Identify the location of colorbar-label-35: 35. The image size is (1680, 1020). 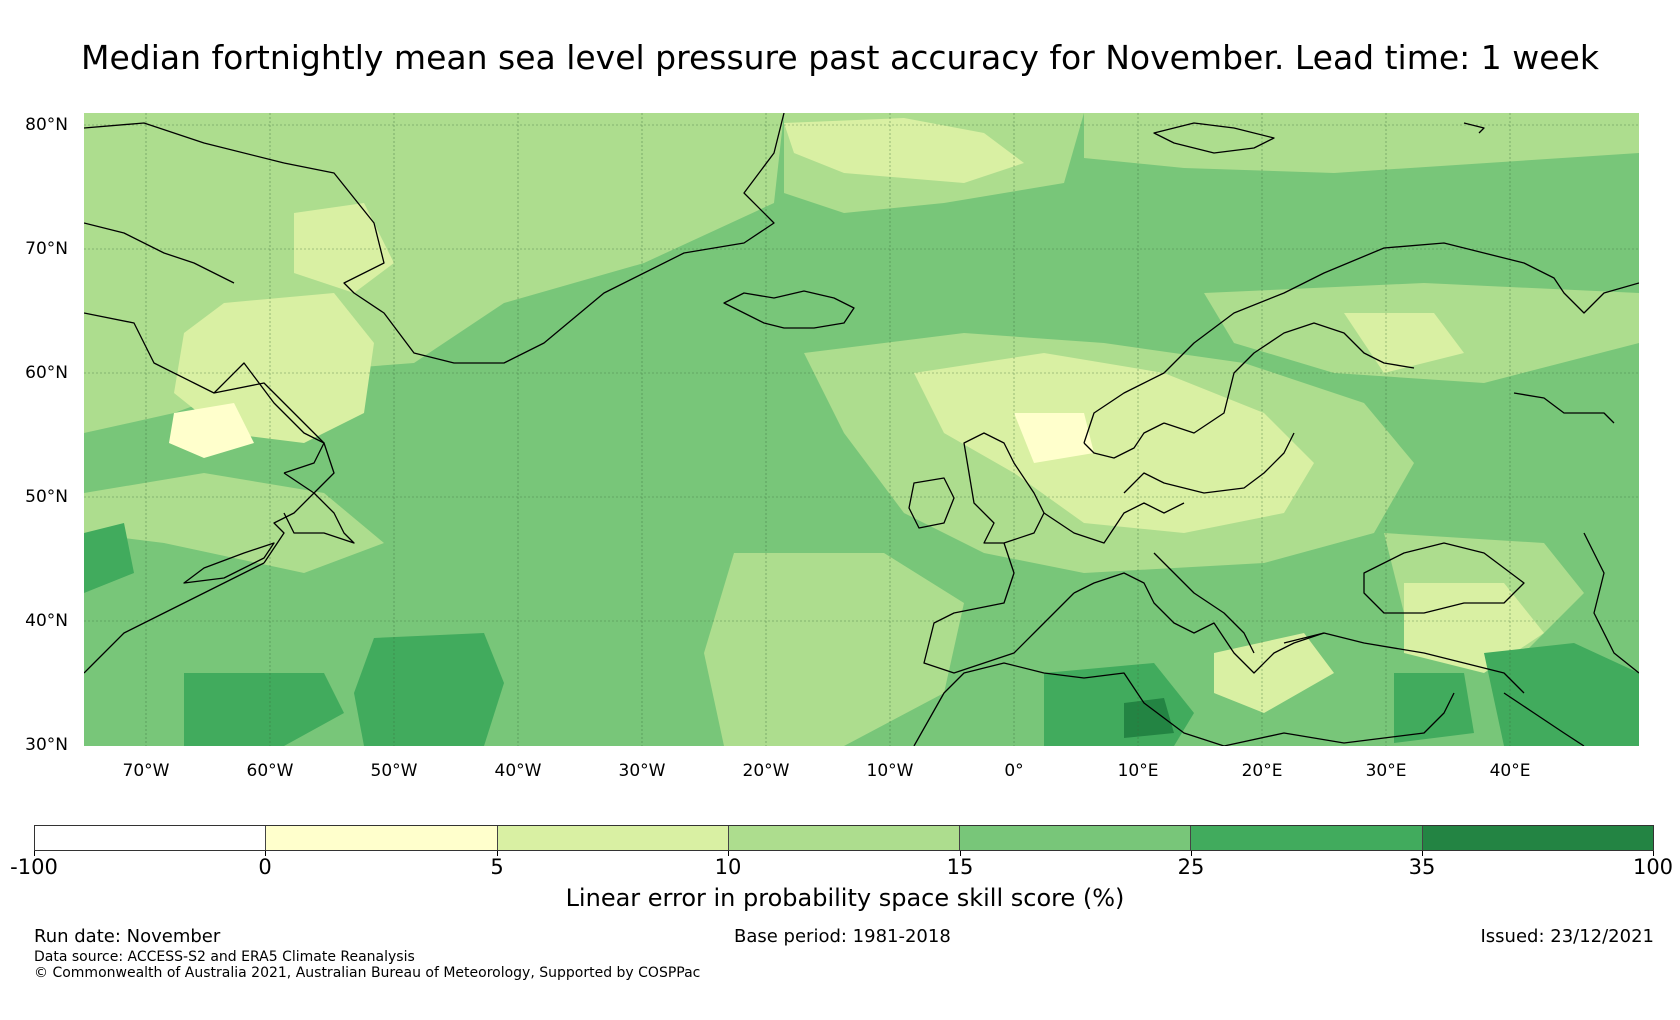
(1422, 867).